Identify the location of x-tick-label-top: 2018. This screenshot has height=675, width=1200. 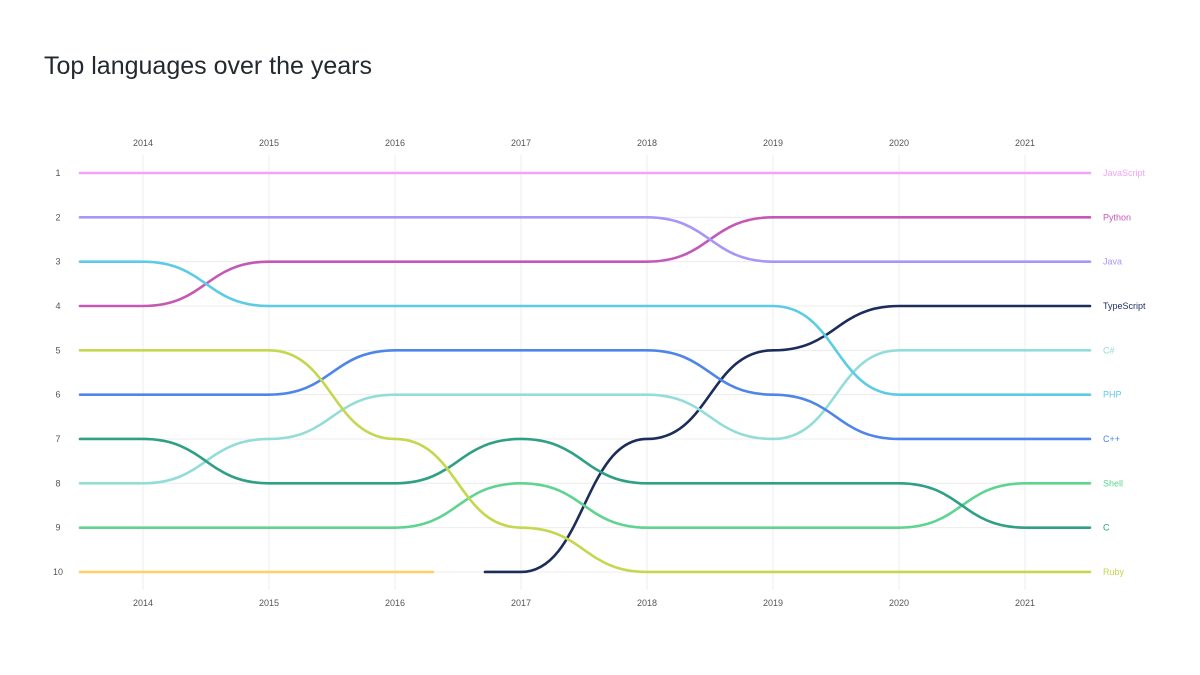
(647, 143).